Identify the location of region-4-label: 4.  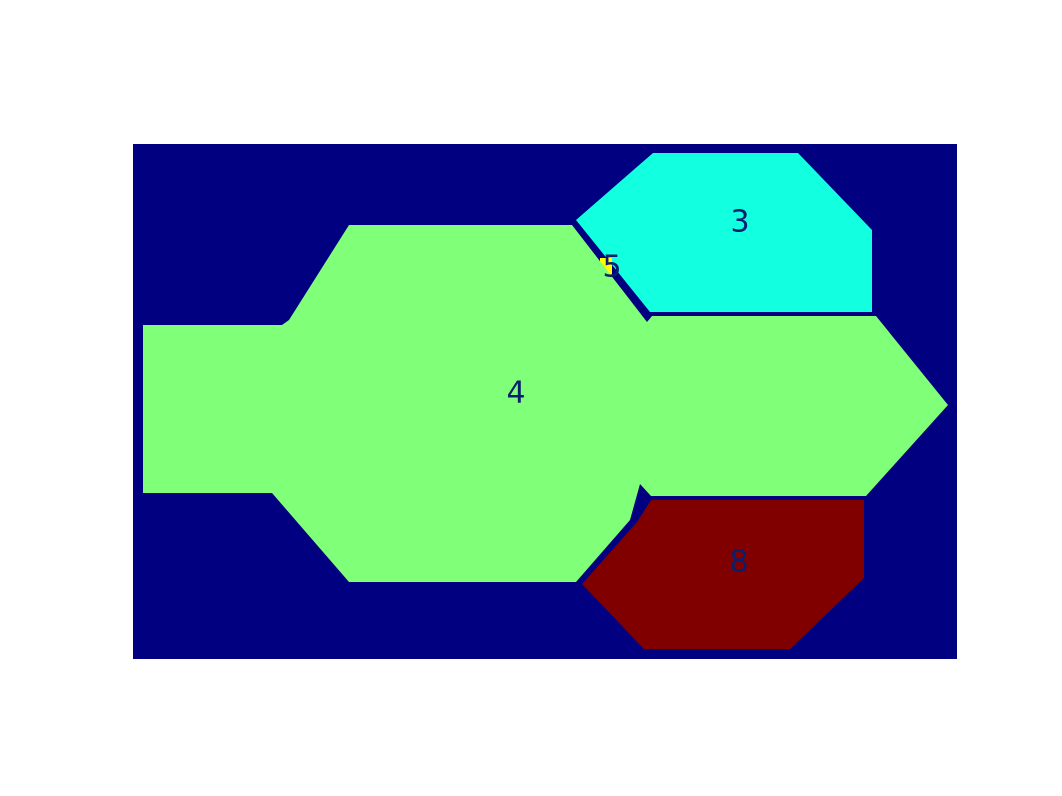
(515, 393).